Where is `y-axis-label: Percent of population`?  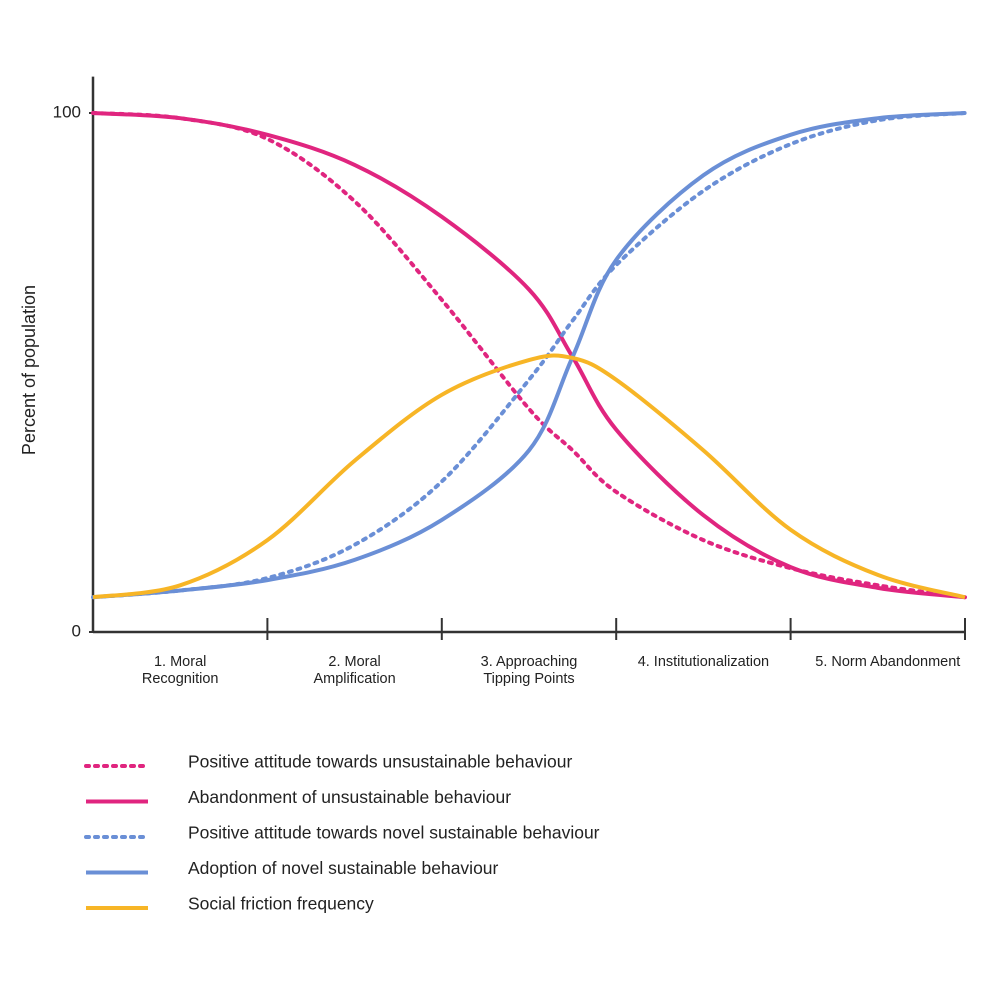 y-axis-label: Percent of population is located at coordinates (29, 370).